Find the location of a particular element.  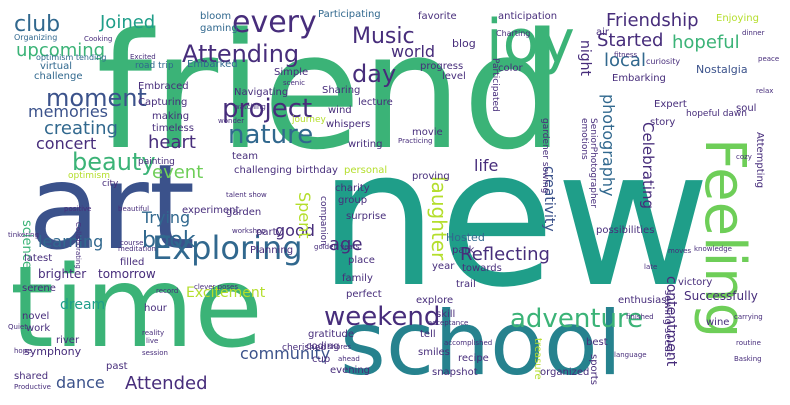

word-enthusiast: enthusiast is located at coordinates (644, 300).